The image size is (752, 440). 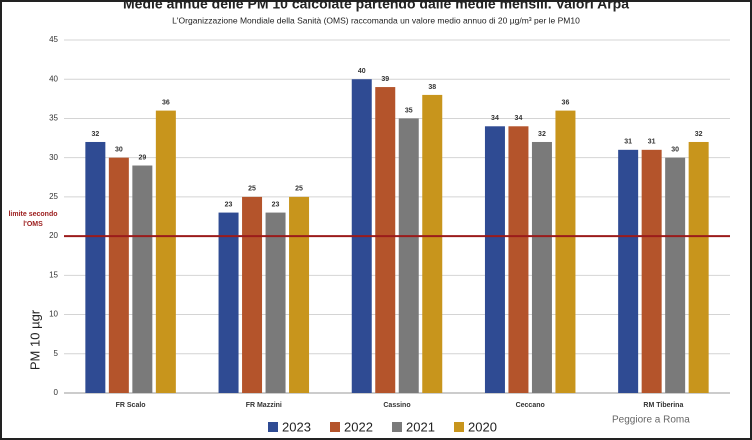 I want to click on data-label: 40, so click(x=362, y=71).